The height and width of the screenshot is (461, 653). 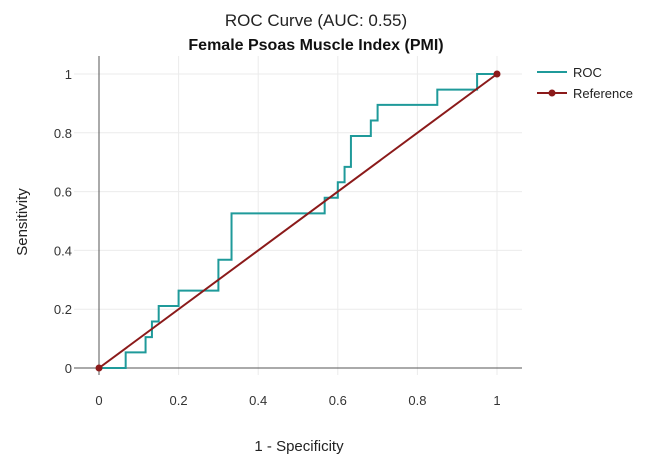 What do you see at coordinates (63, 133) in the screenshot?
I see `y-tick-label: 0.8` at bounding box center [63, 133].